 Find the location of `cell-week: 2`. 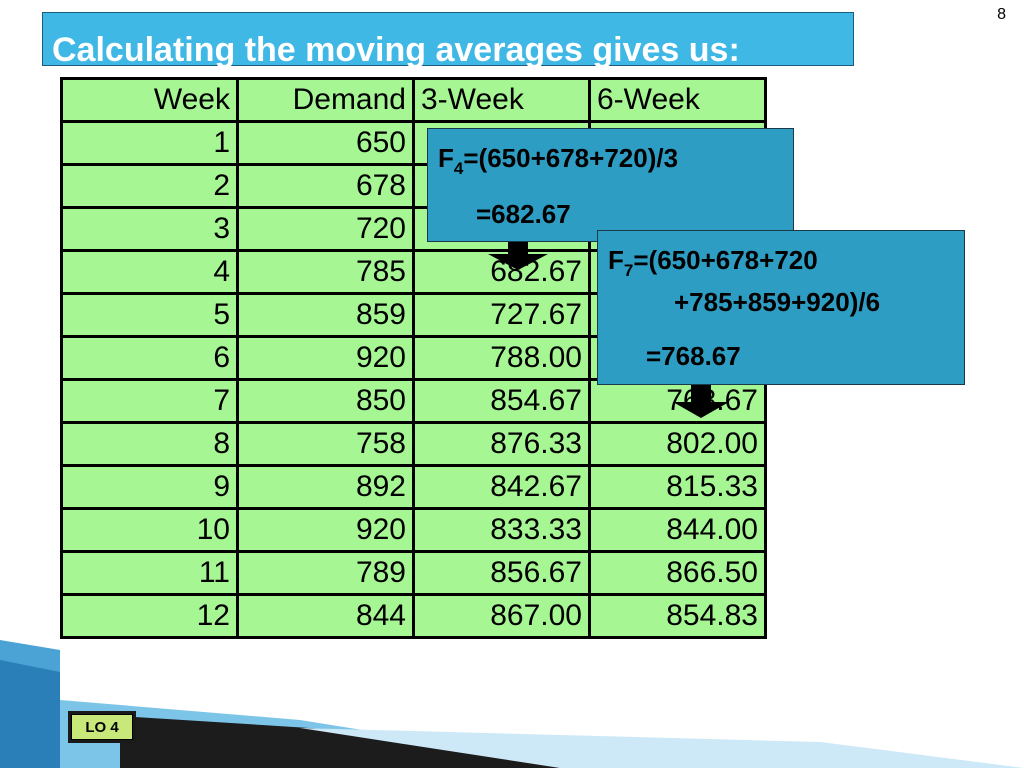

cell-week: 2 is located at coordinates (149, 186).